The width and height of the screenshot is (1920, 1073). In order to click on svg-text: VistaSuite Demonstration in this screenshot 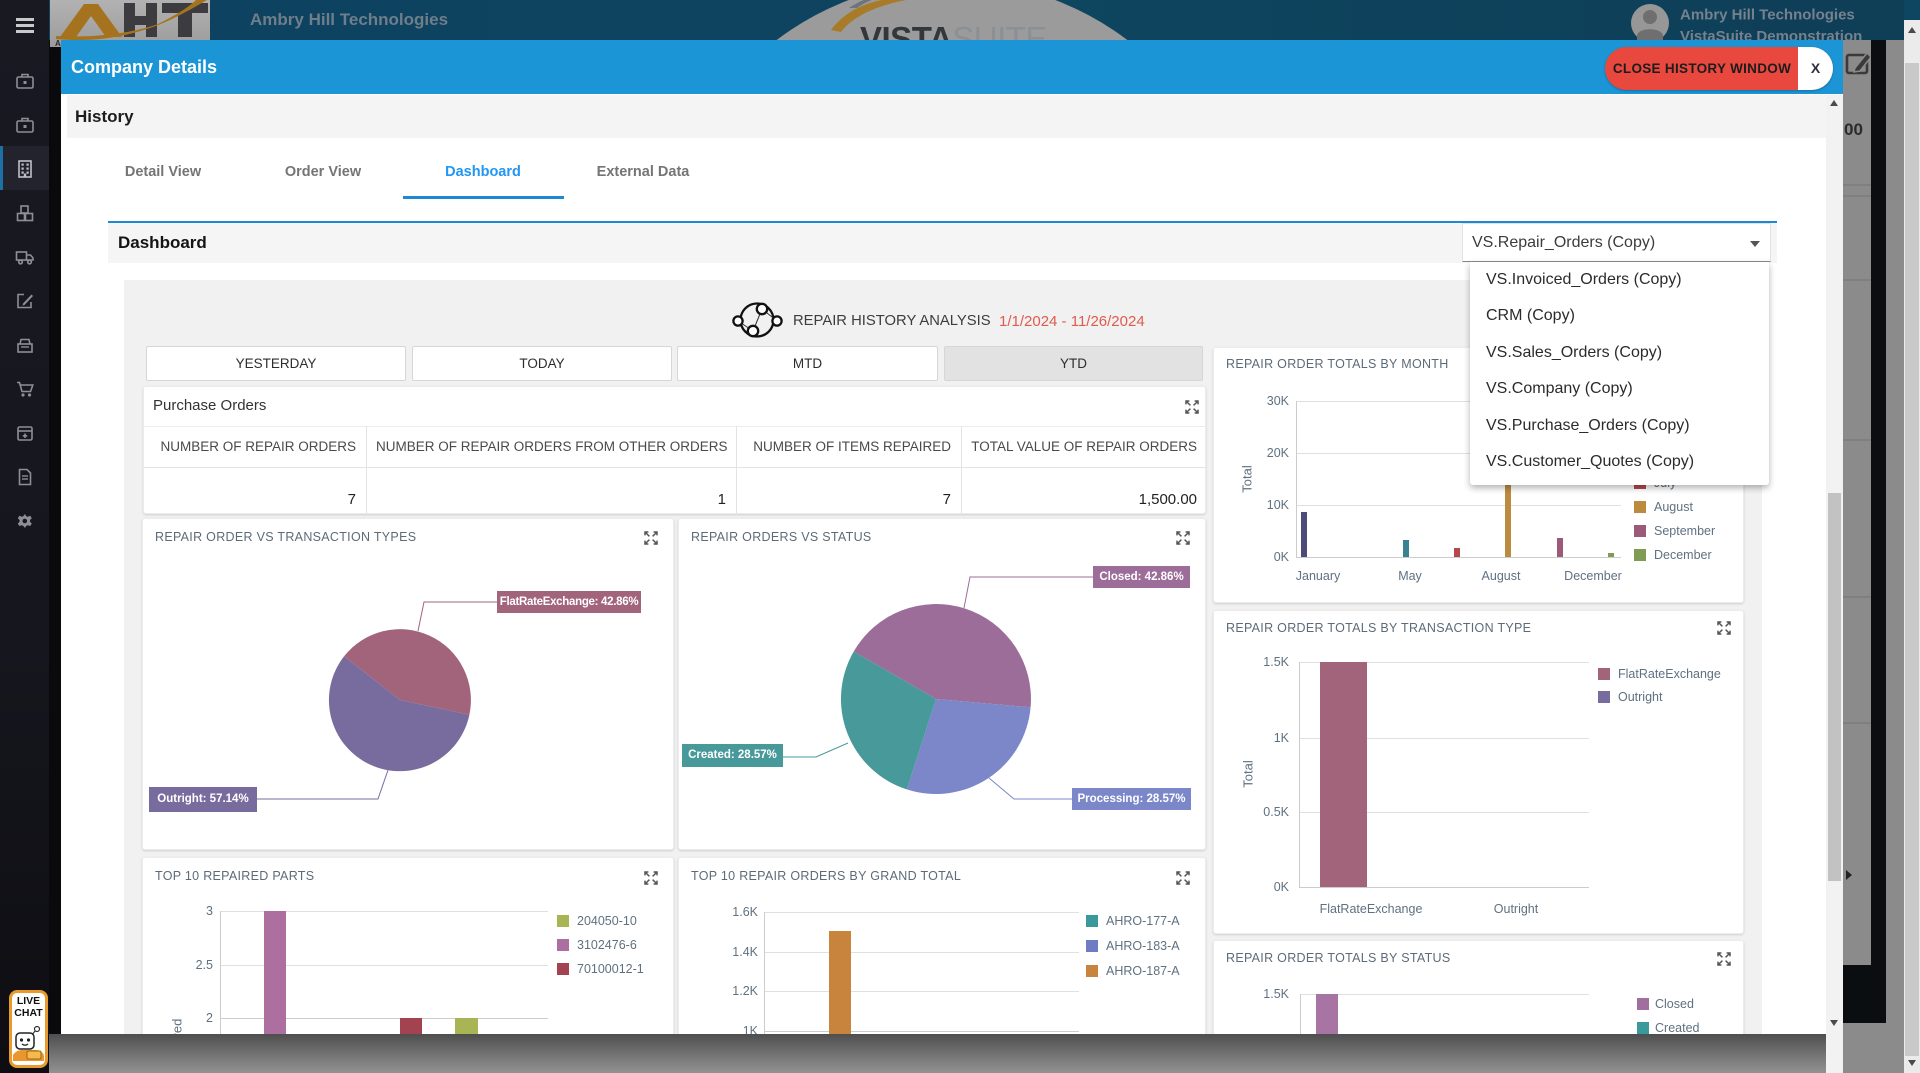, I will do `click(1771, 34)`.